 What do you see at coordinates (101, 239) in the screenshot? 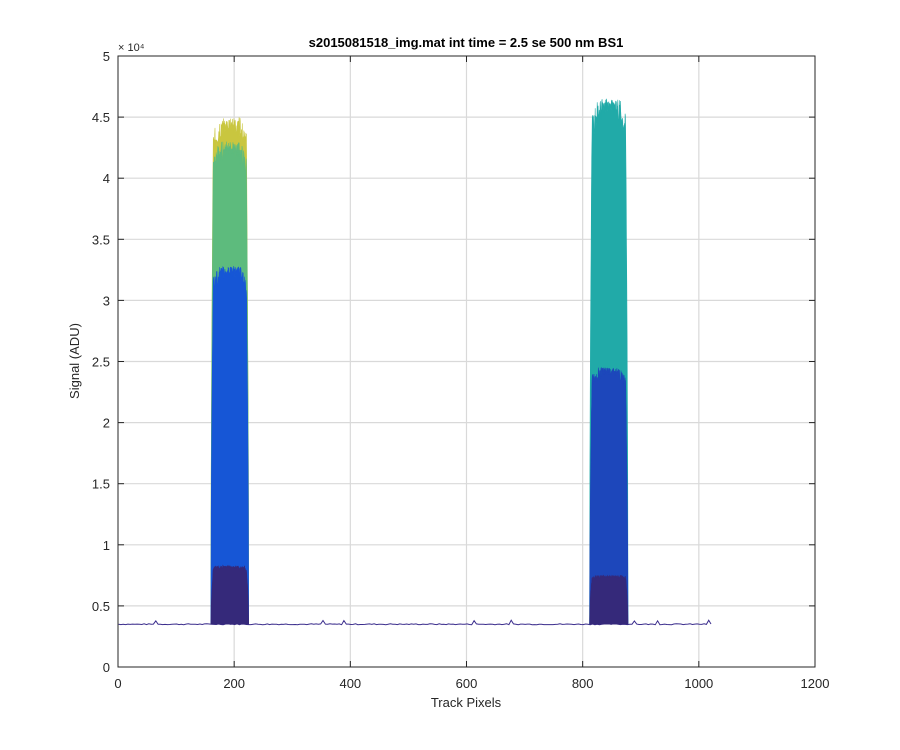
I see `y-tick-label: 3.5` at bounding box center [101, 239].